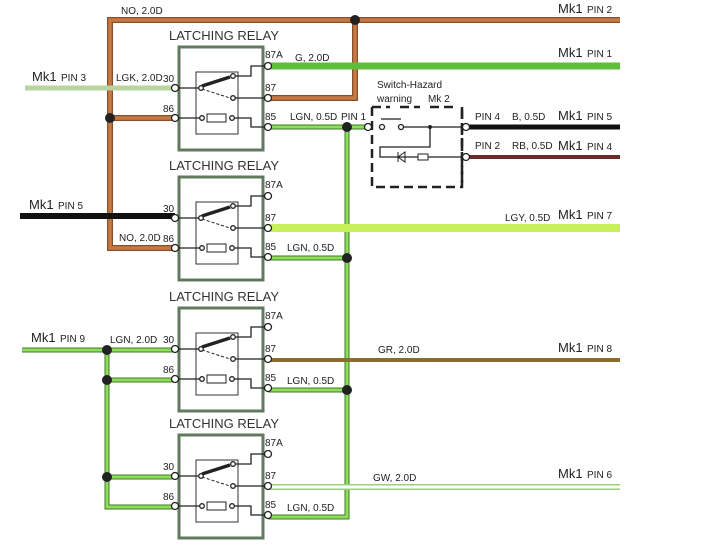  I want to click on switch-title: Switch-Hazard, so click(409, 85).